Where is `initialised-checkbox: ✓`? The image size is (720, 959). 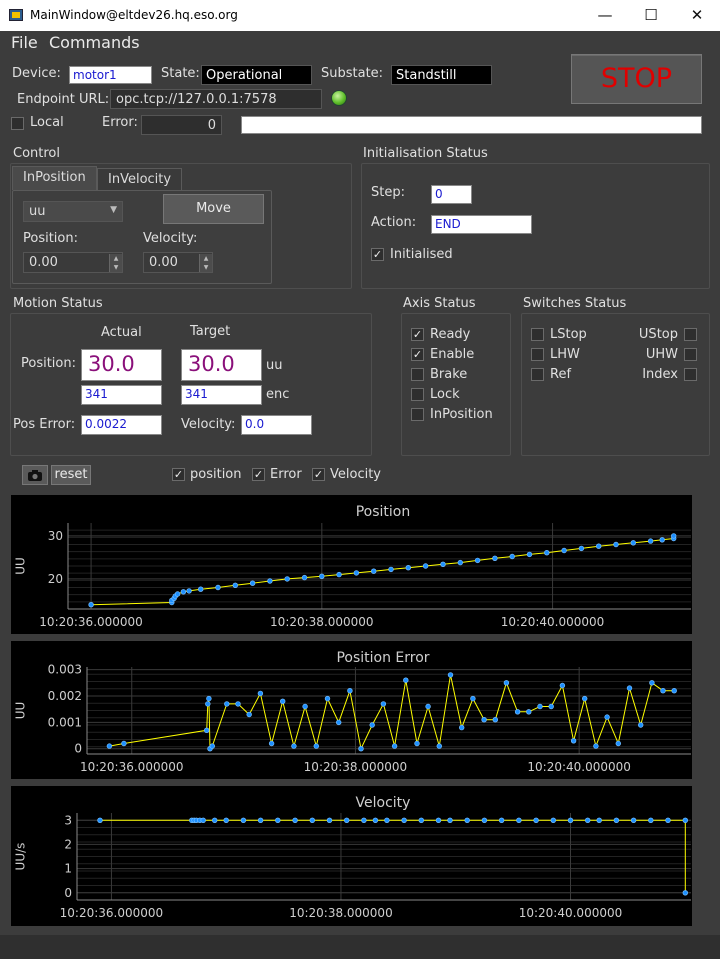 initialised-checkbox: ✓ is located at coordinates (377, 254).